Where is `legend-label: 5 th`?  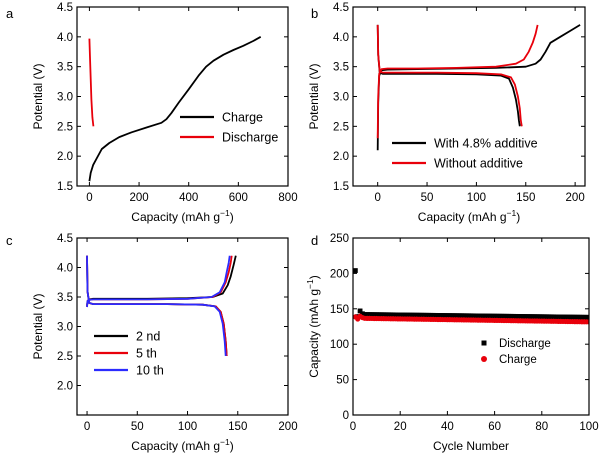
legend-label: 5 th is located at coordinates (146, 354).